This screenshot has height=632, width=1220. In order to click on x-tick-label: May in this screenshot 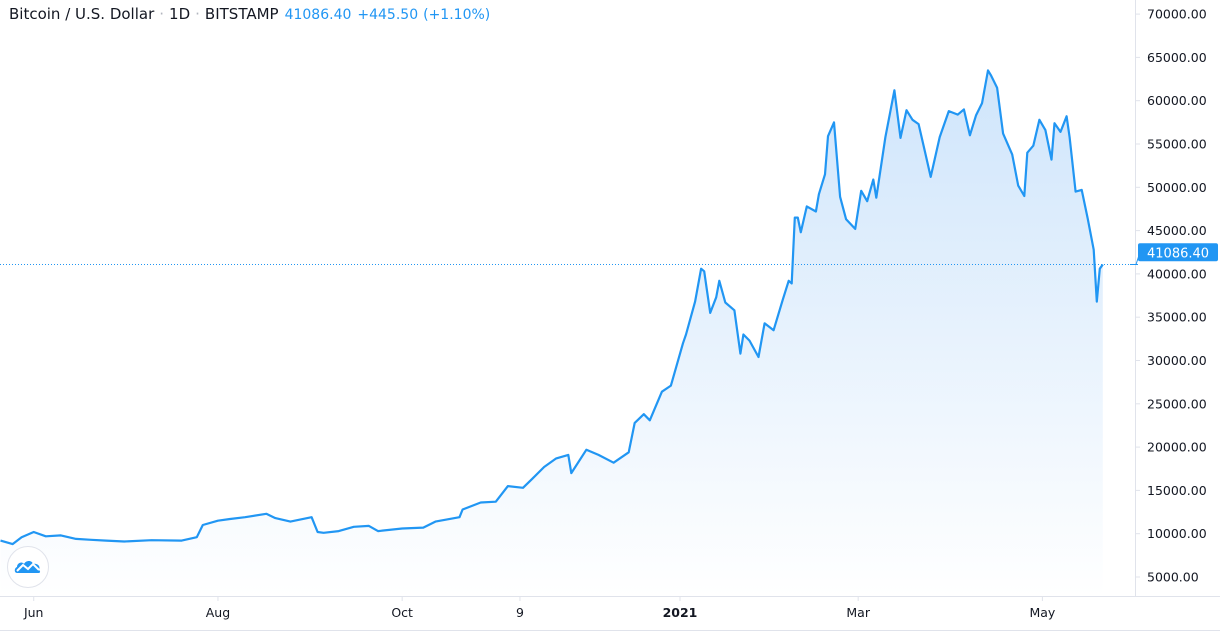, I will do `click(1042, 612)`.